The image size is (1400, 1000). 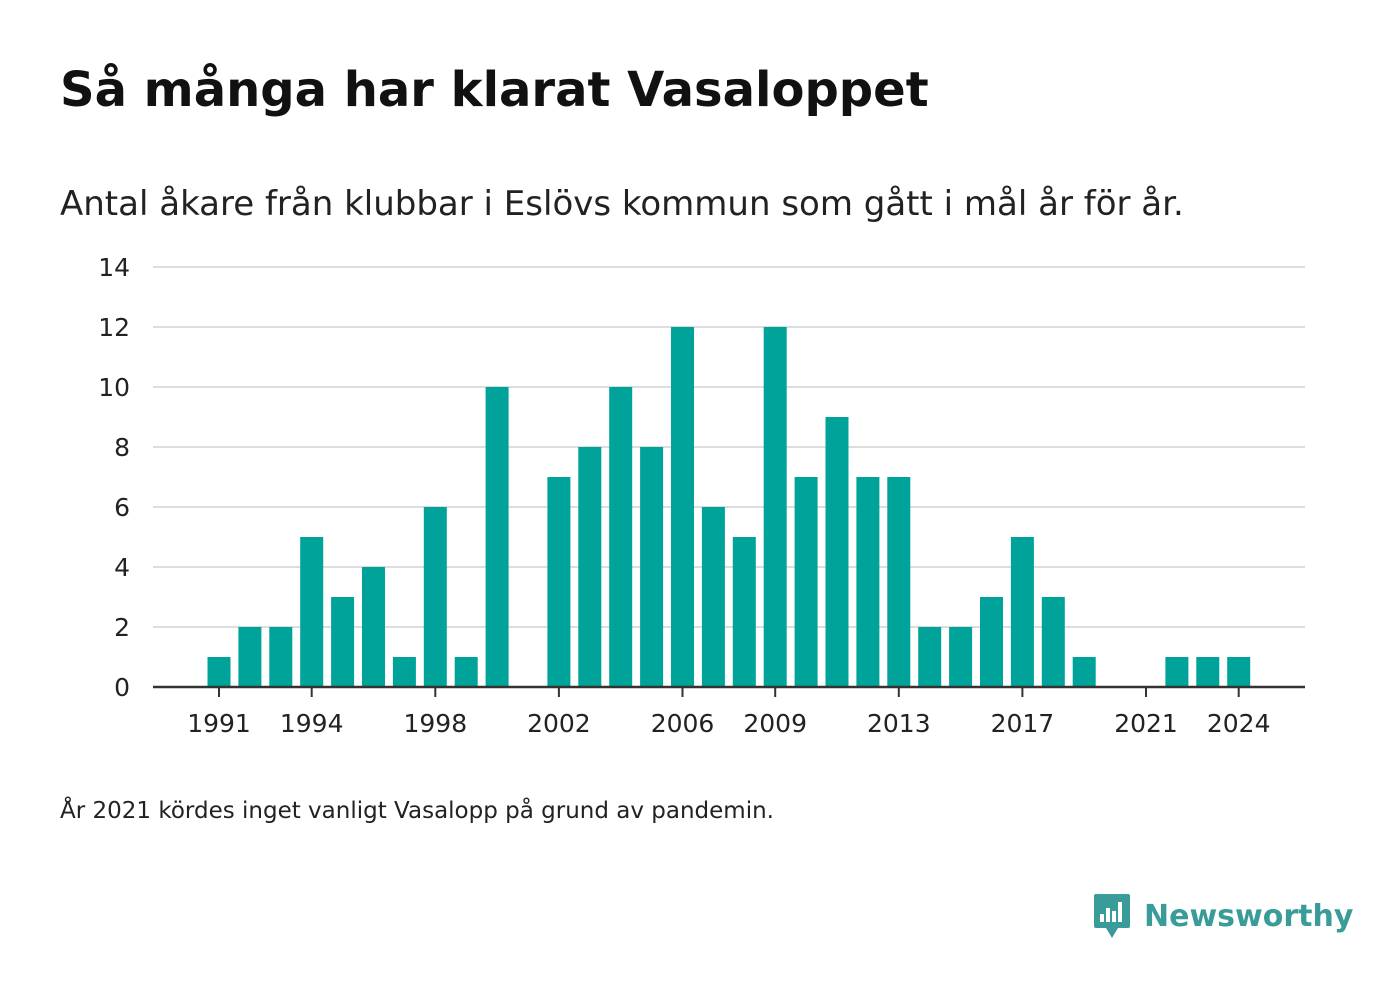 What do you see at coordinates (114, 267) in the screenshot?
I see `y-tick-label: 14` at bounding box center [114, 267].